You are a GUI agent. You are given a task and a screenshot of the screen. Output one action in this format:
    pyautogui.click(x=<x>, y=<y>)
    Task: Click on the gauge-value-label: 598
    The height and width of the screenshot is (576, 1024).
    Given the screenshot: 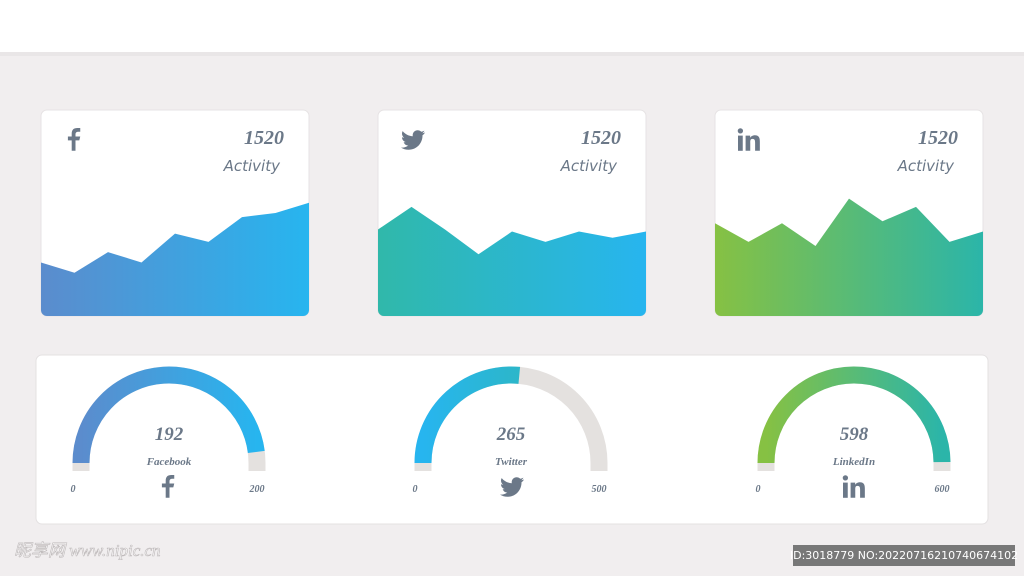 What is the action you would take?
    pyautogui.click(x=854, y=434)
    